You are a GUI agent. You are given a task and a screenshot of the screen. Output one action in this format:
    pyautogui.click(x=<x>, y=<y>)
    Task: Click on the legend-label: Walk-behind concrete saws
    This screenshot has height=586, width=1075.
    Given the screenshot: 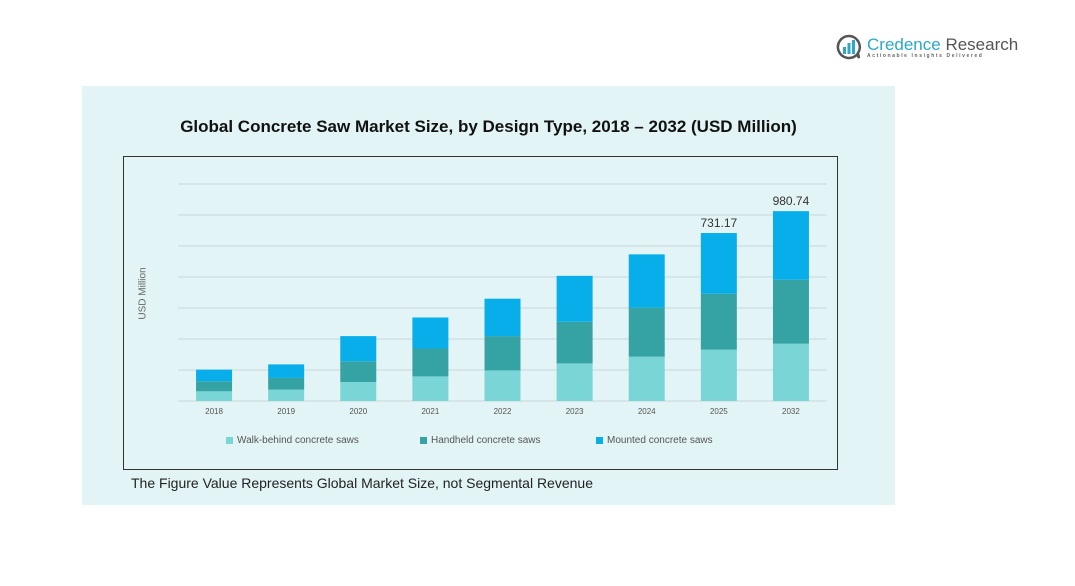 What is the action you would take?
    pyautogui.click(x=298, y=440)
    